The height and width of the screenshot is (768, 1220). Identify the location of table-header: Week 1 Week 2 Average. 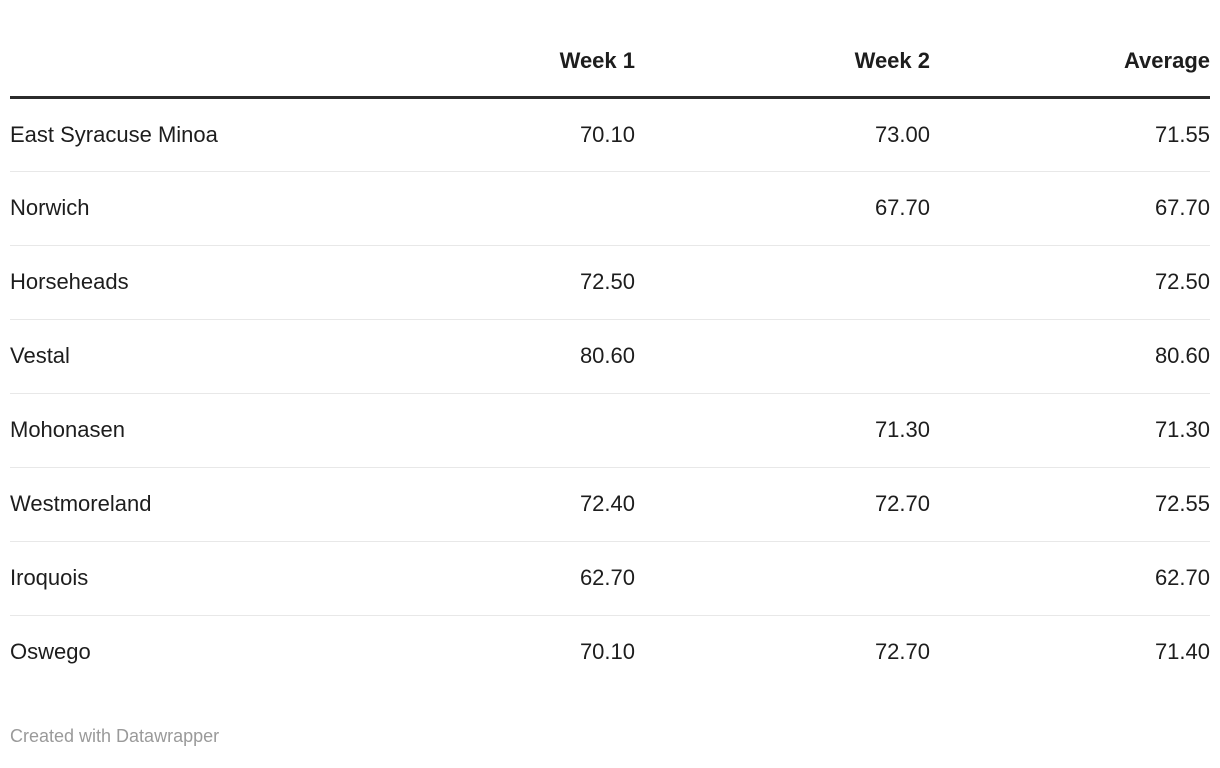
(610, 62).